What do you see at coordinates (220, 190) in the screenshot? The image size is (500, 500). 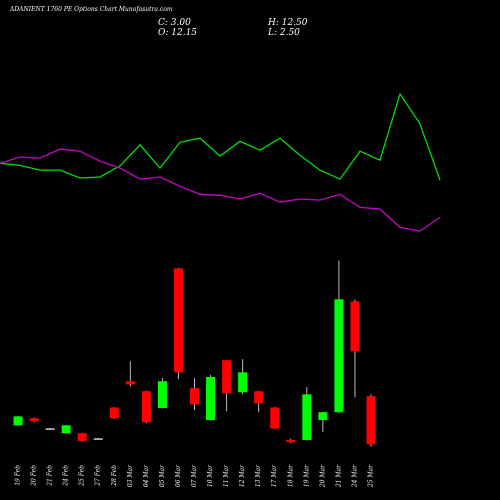 I see `indicator-line` at bounding box center [220, 190].